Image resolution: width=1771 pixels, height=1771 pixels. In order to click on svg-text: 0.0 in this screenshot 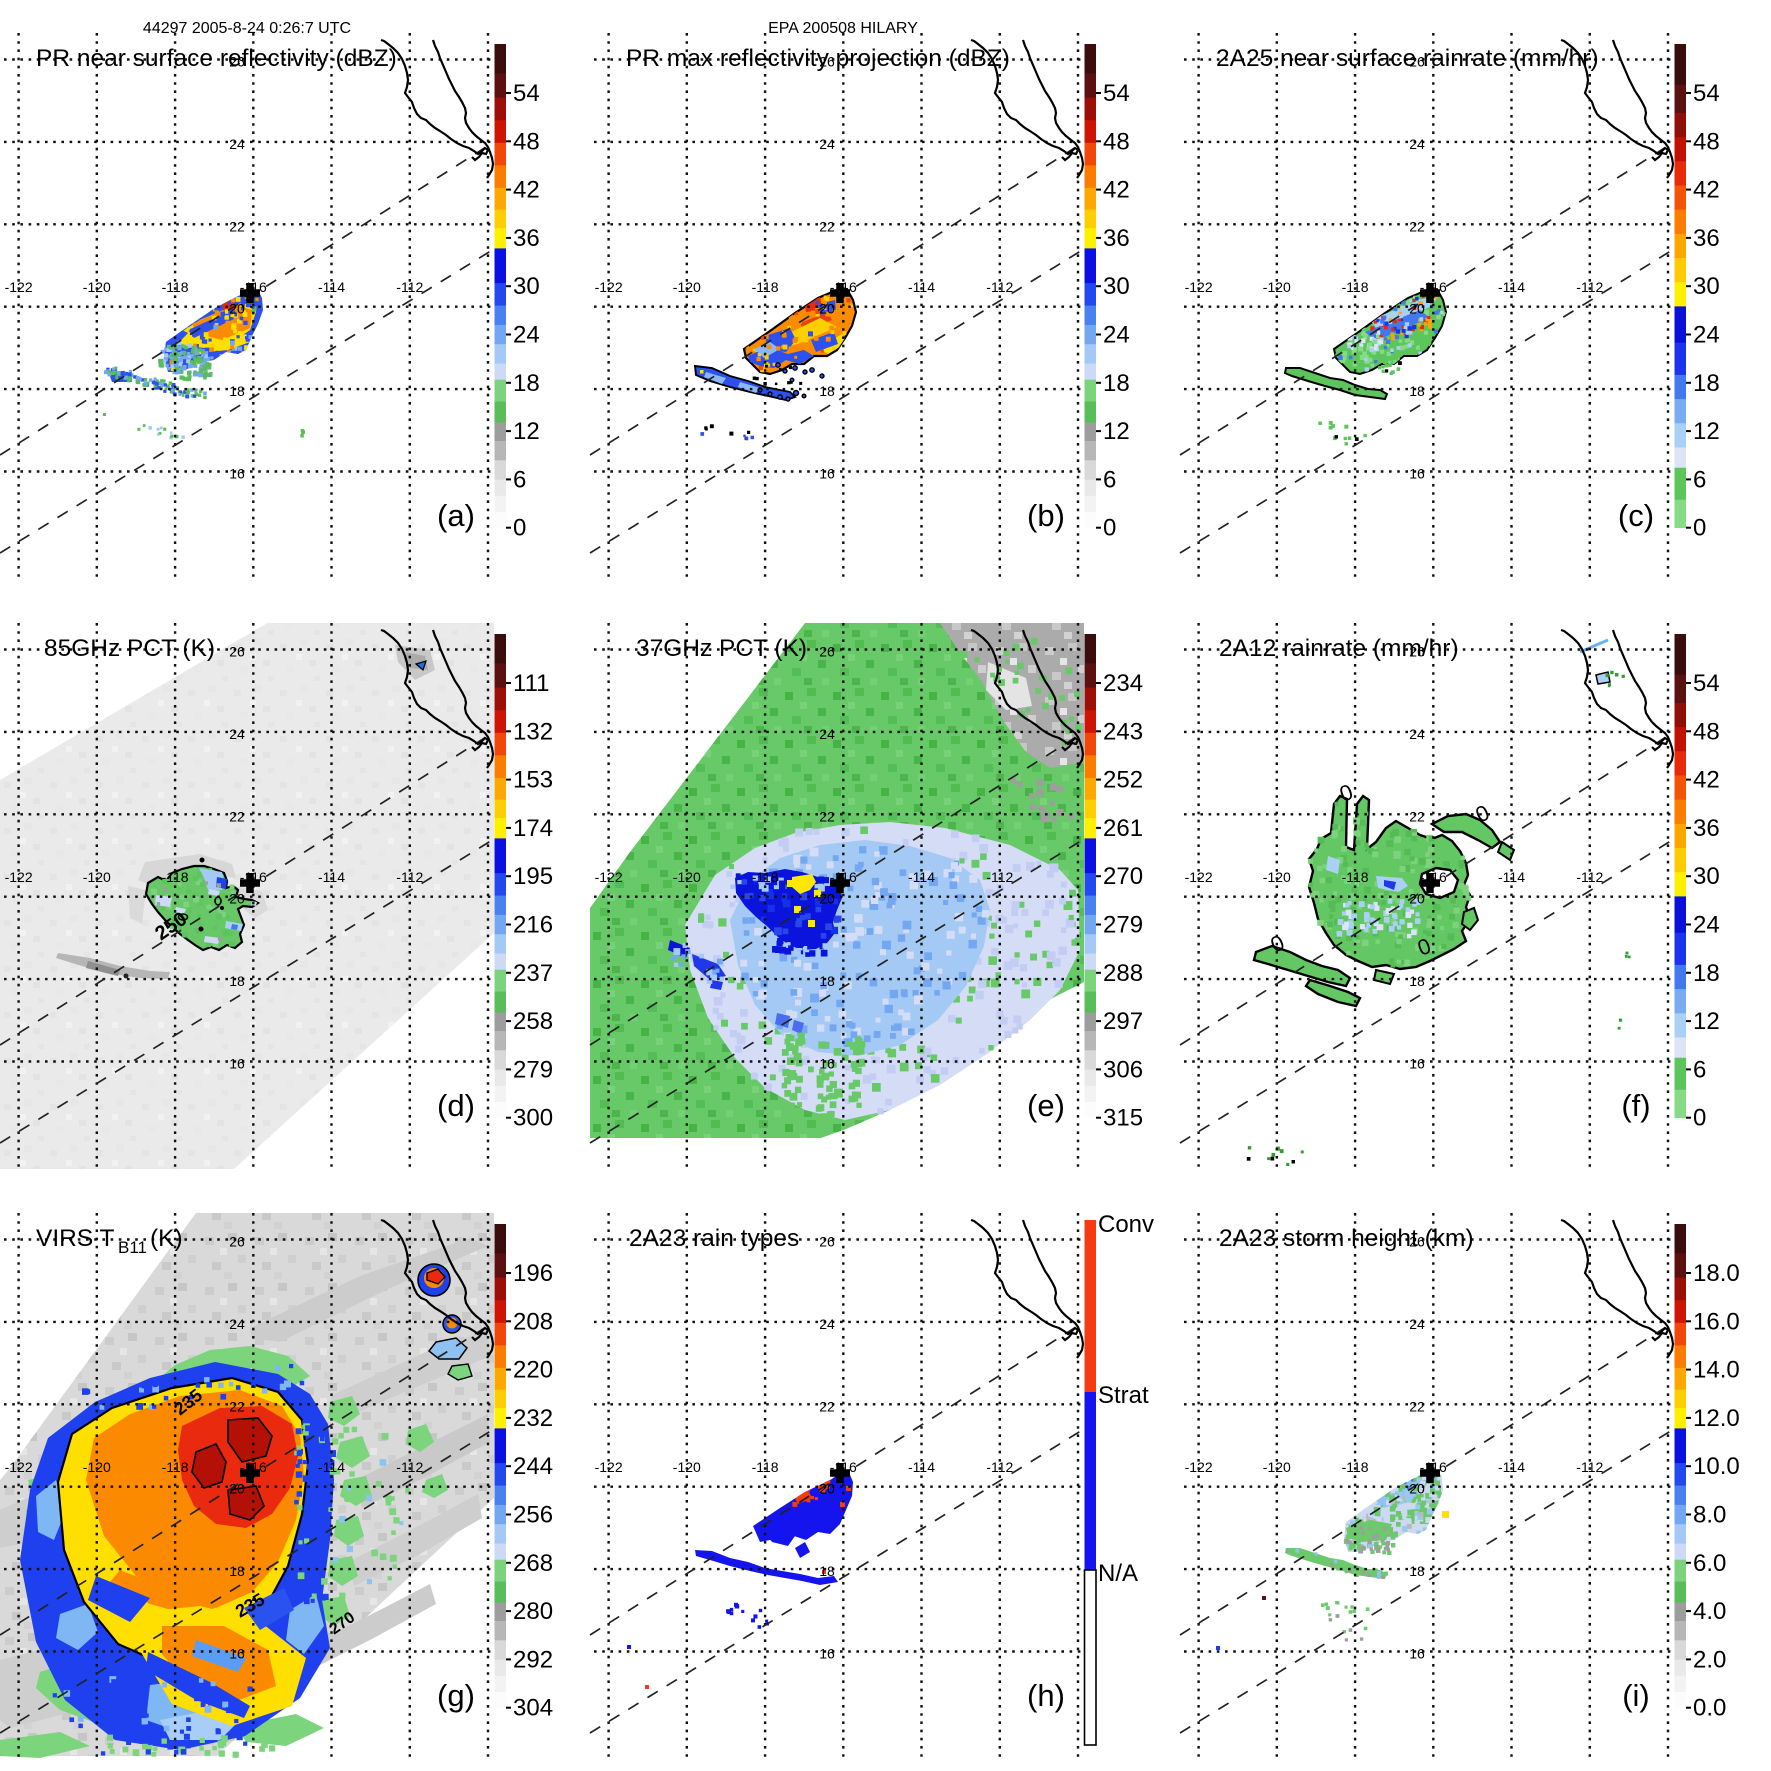, I will do `click(1709, 1708)`.